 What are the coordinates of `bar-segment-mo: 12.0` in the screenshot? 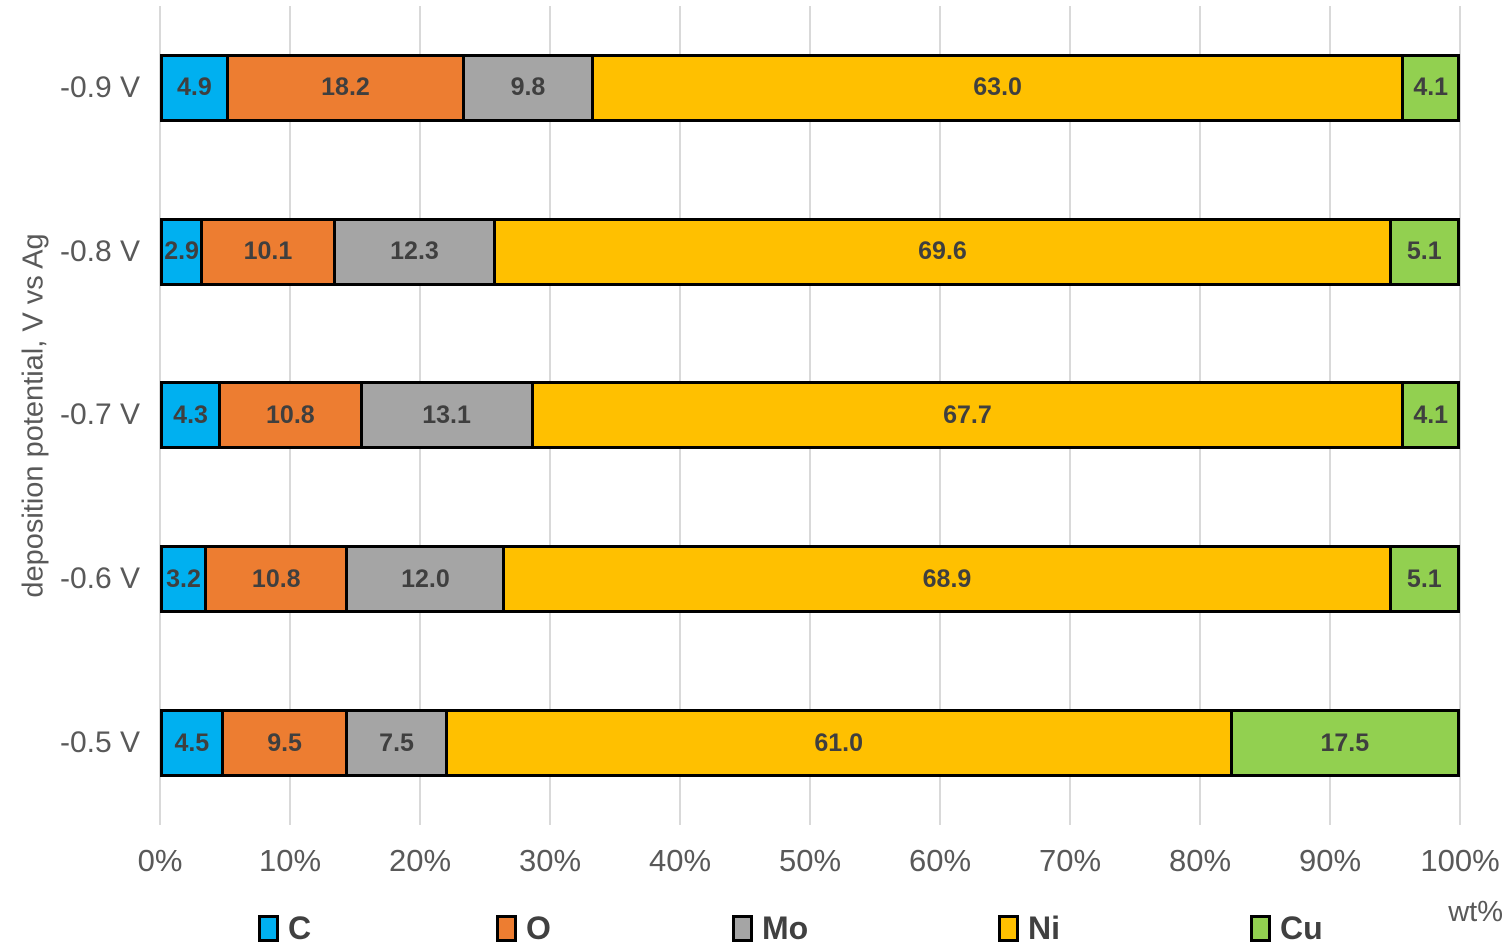 It's located at (427, 579).